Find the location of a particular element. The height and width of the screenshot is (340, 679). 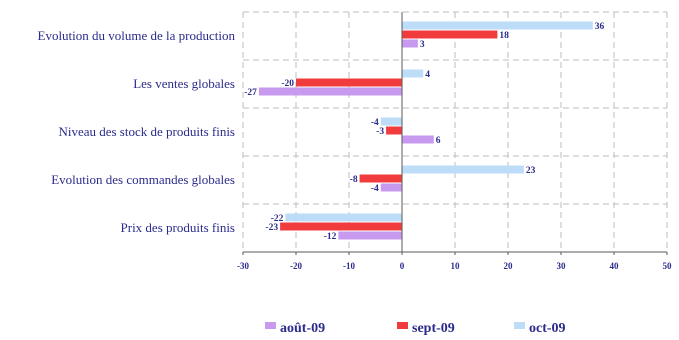

data-label: -20 is located at coordinates (287, 84).